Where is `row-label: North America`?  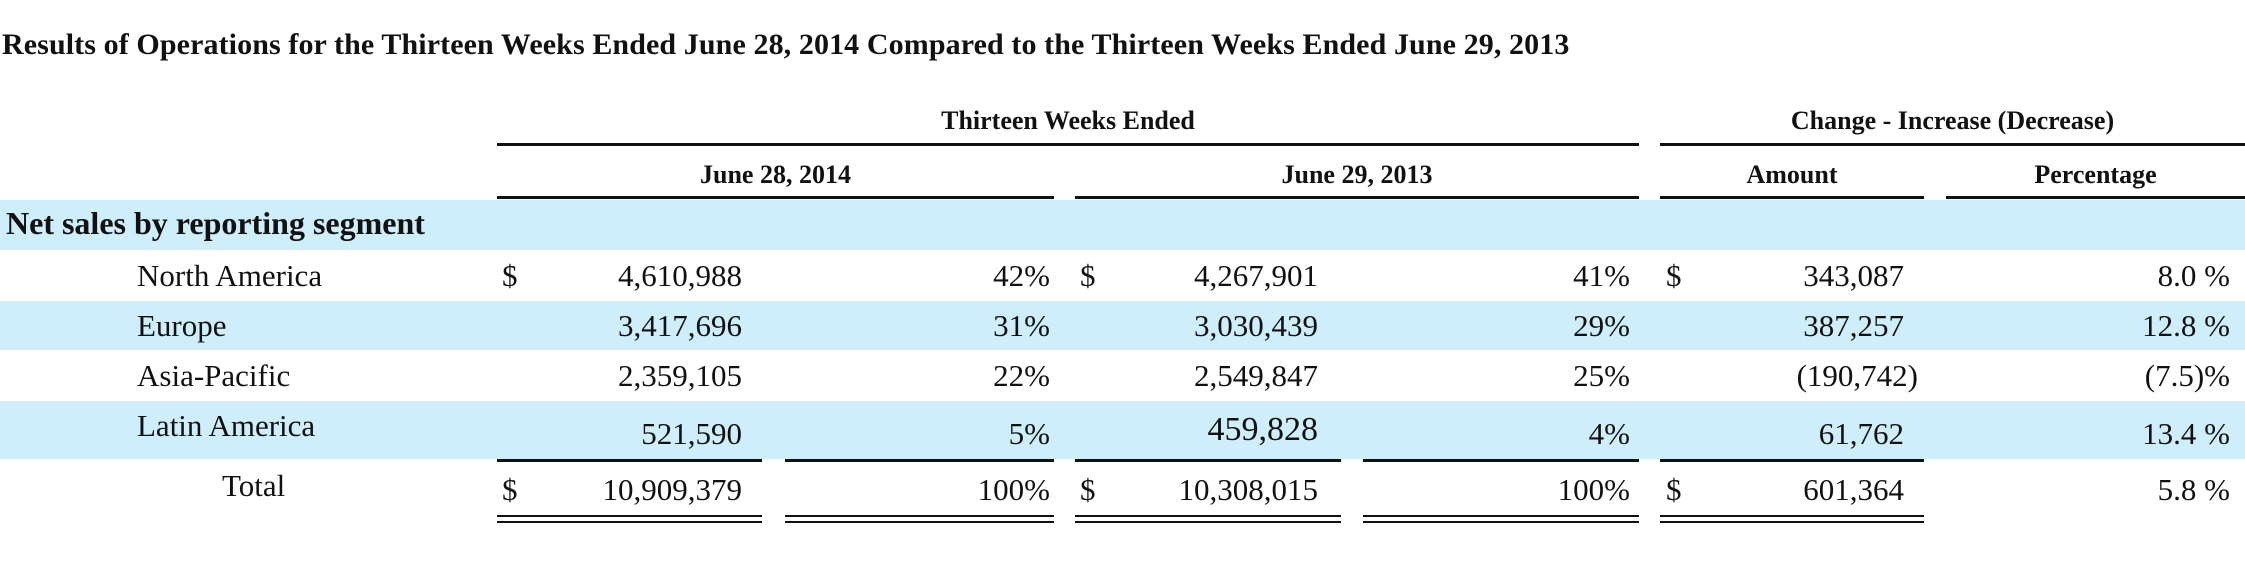
row-label: North America is located at coordinates (230, 275).